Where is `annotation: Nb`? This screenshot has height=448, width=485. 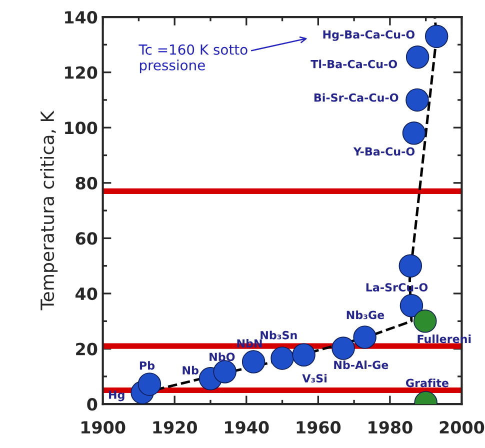 annotation: Nb is located at coordinates (190, 370).